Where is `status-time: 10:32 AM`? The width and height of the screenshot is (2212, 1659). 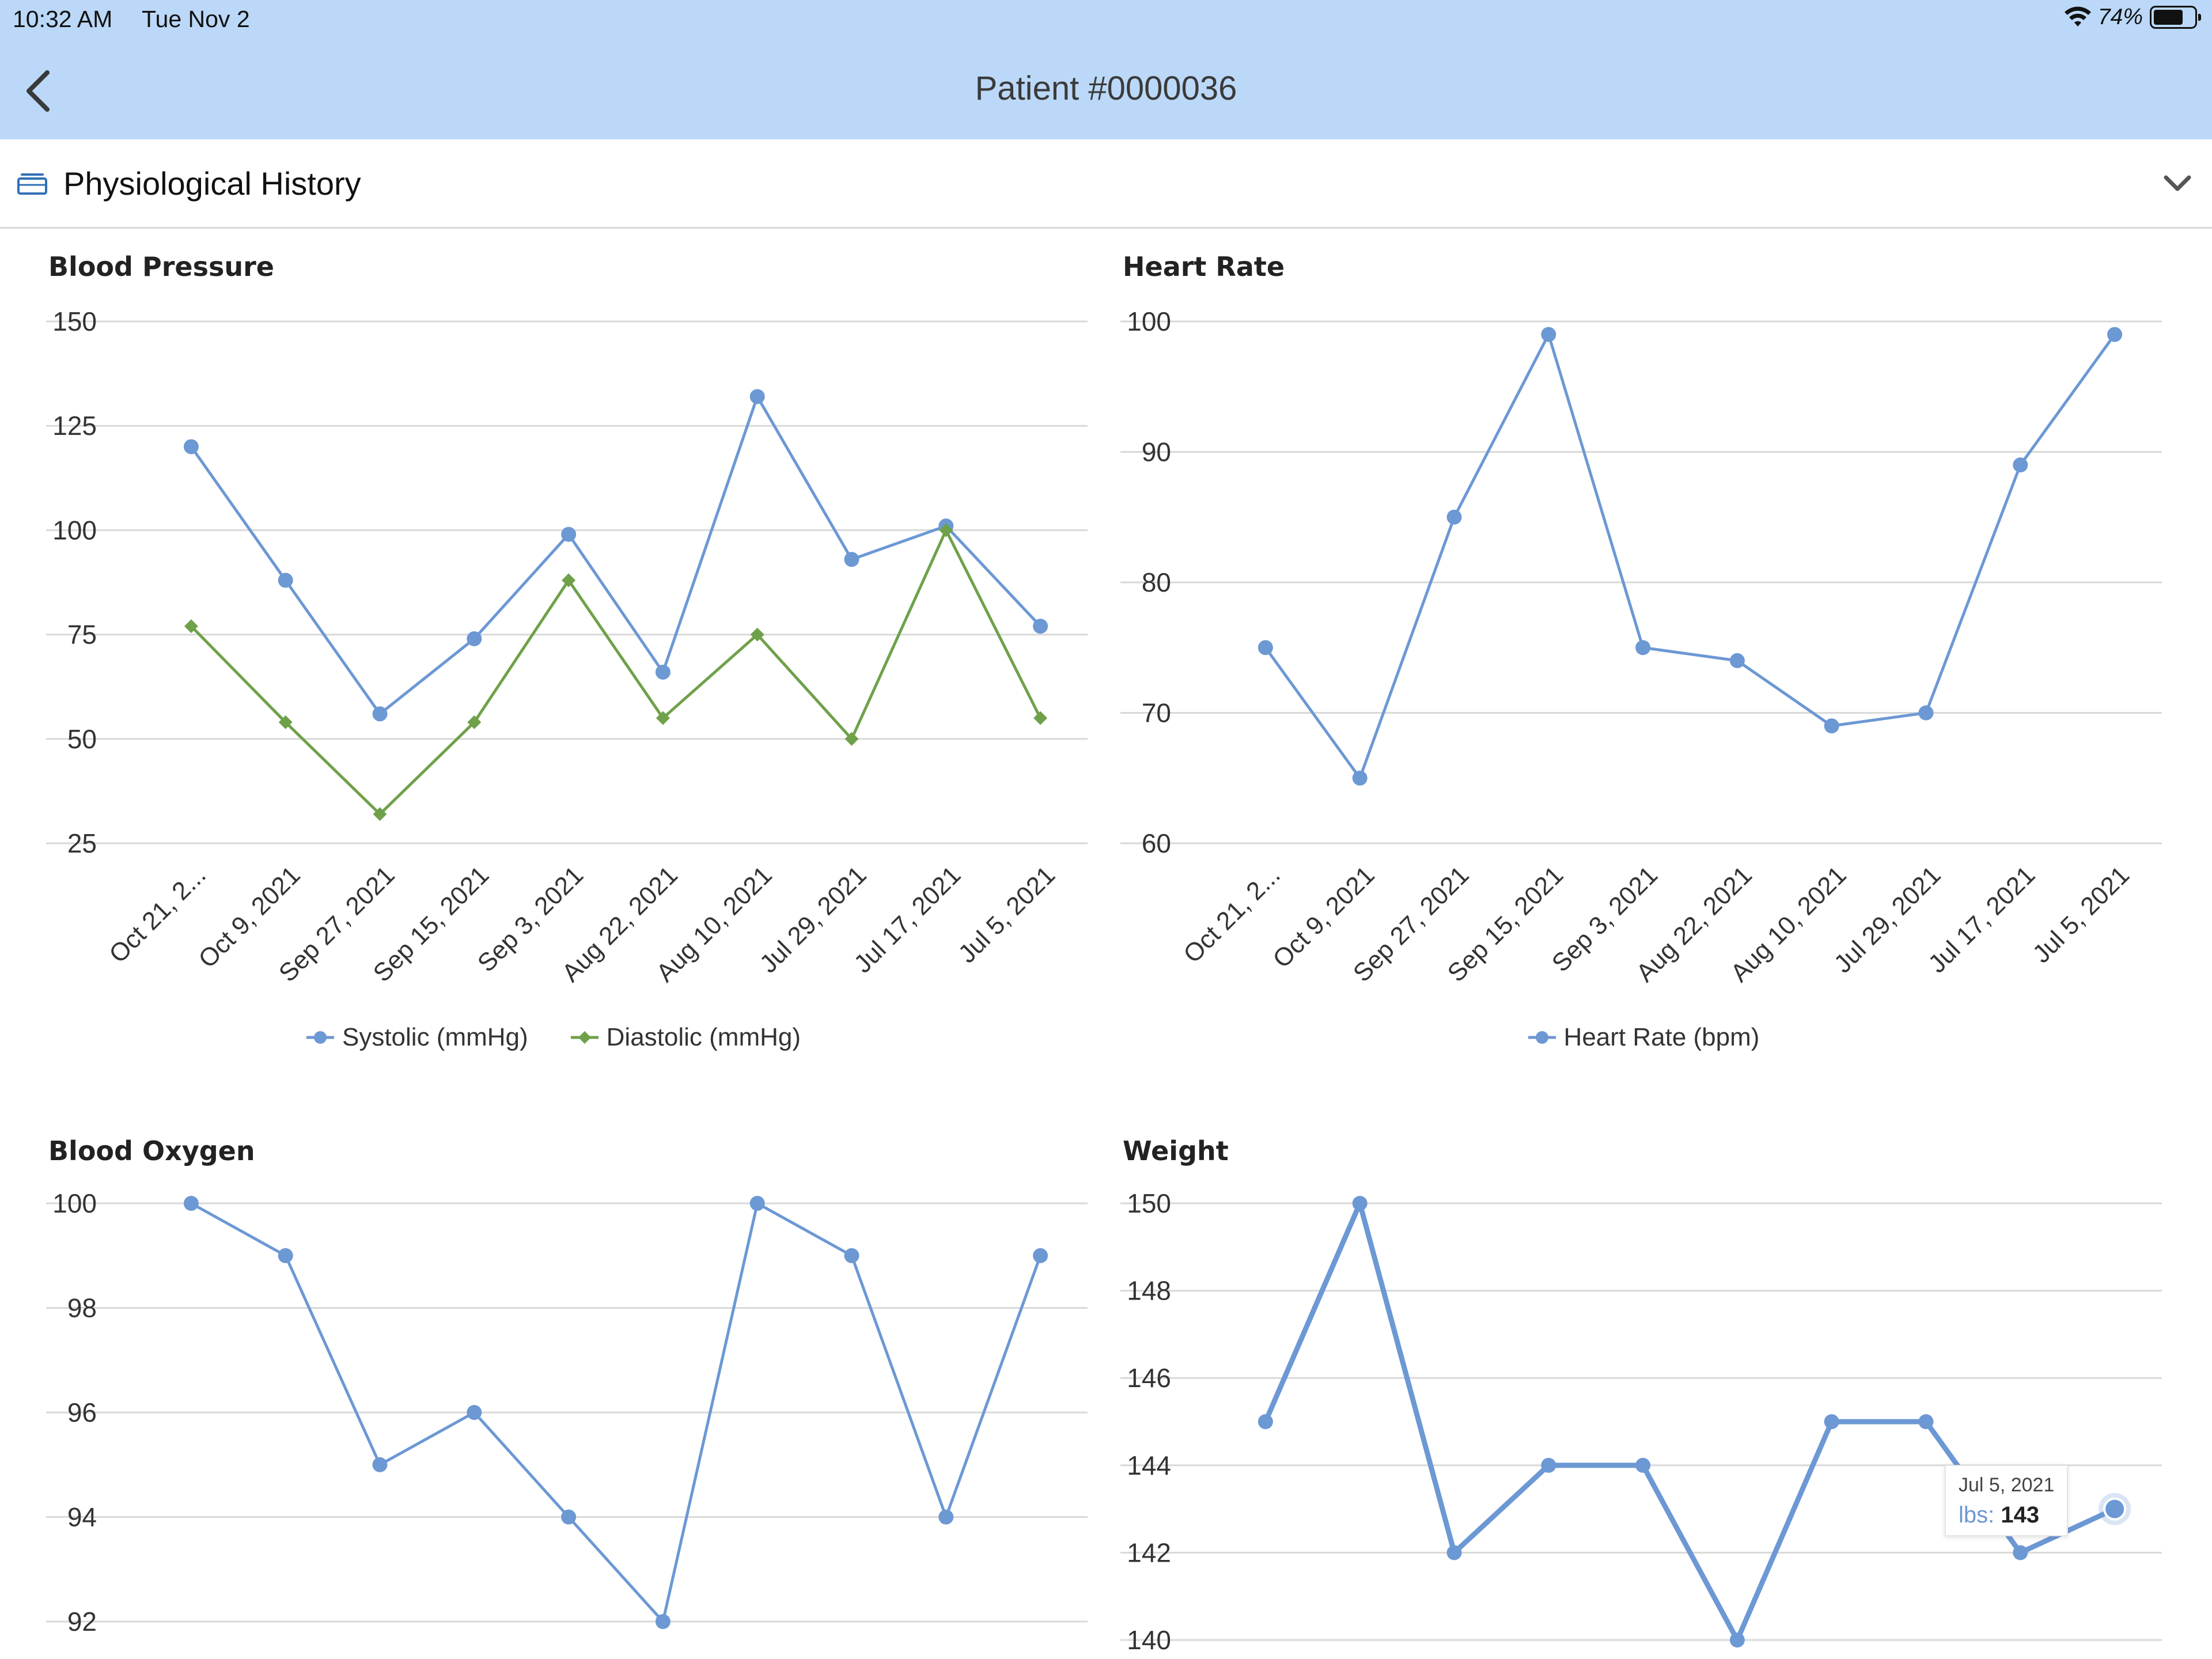 status-time: 10:32 AM is located at coordinates (63, 19).